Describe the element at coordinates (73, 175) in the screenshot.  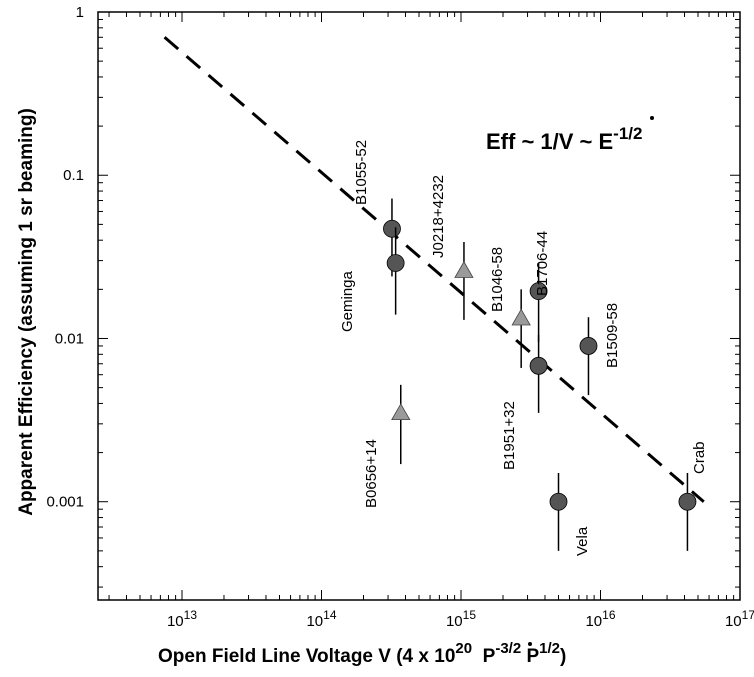
I see `y-tick-label: 0.1` at that location.